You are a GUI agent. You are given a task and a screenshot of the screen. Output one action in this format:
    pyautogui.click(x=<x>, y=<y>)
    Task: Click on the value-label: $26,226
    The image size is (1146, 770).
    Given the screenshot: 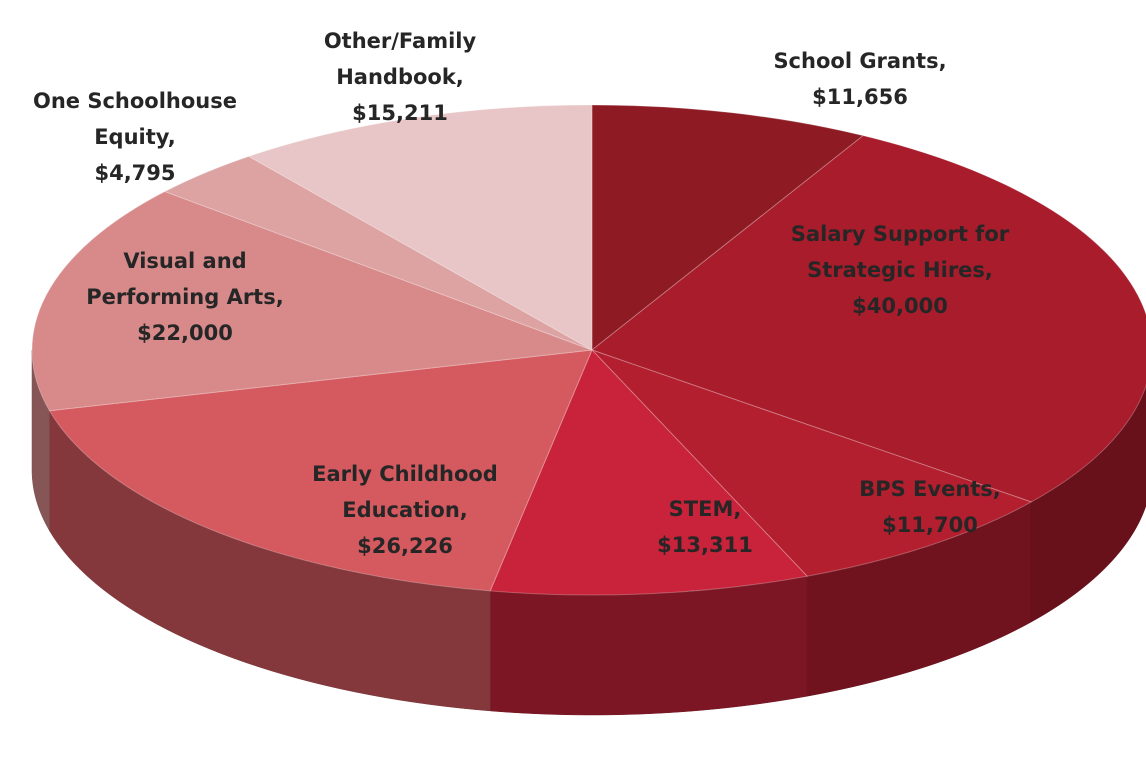 What is the action you would take?
    pyautogui.click(x=405, y=546)
    